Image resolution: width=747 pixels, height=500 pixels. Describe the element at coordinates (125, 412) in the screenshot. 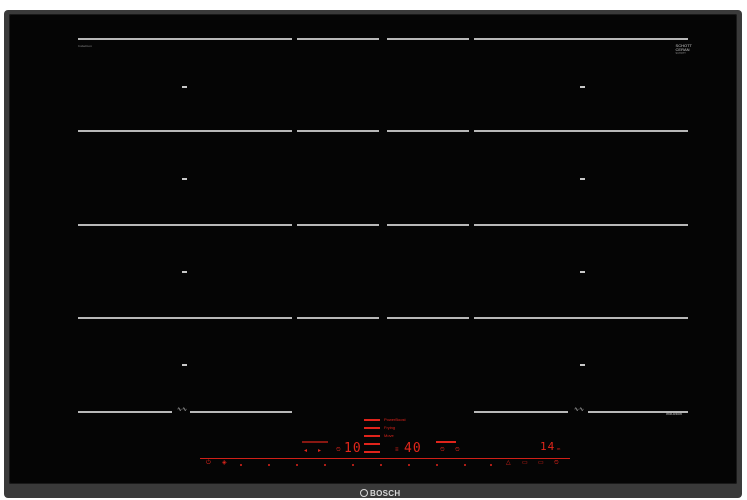

I see `flex-zone-line-left-a` at that location.